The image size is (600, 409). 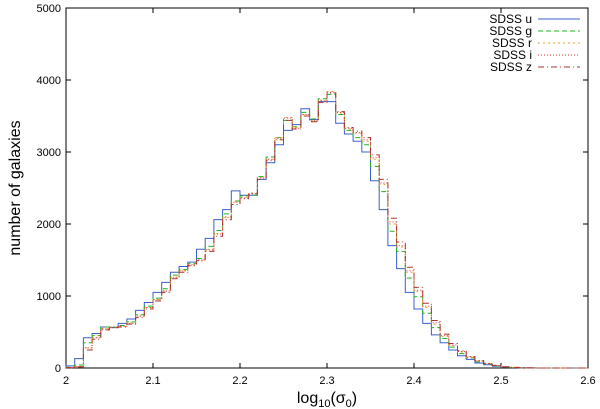 What do you see at coordinates (66, 381) in the screenshot?
I see `x-tick-label: 2` at bounding box center [66, 381].